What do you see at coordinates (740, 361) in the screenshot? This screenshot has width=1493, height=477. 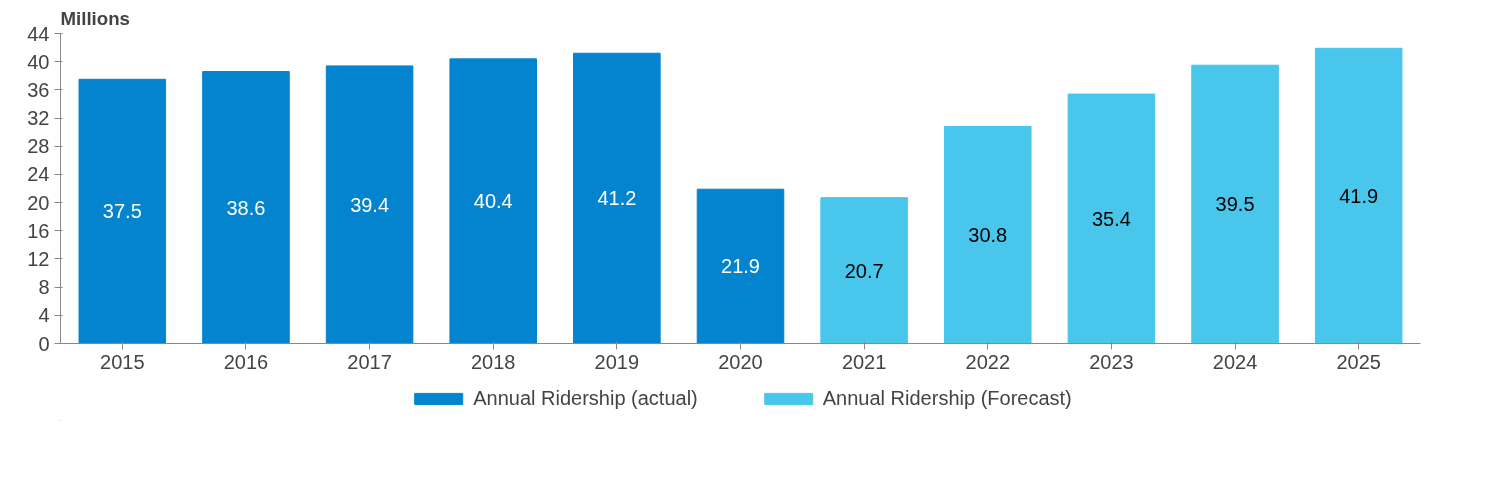 I see `x-tick-label: 2020` at bounding box center [740, 361].